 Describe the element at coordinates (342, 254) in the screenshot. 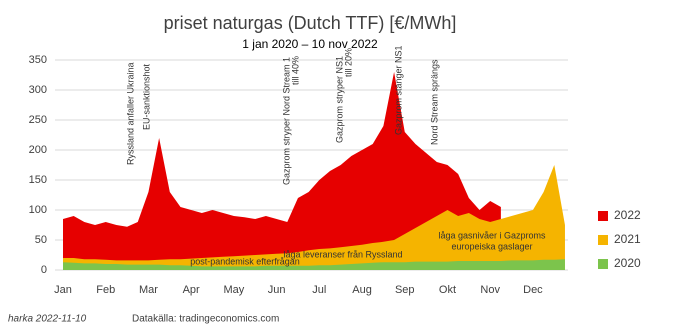

I see `annotation: låga leveranser från Ryssland` at that location.